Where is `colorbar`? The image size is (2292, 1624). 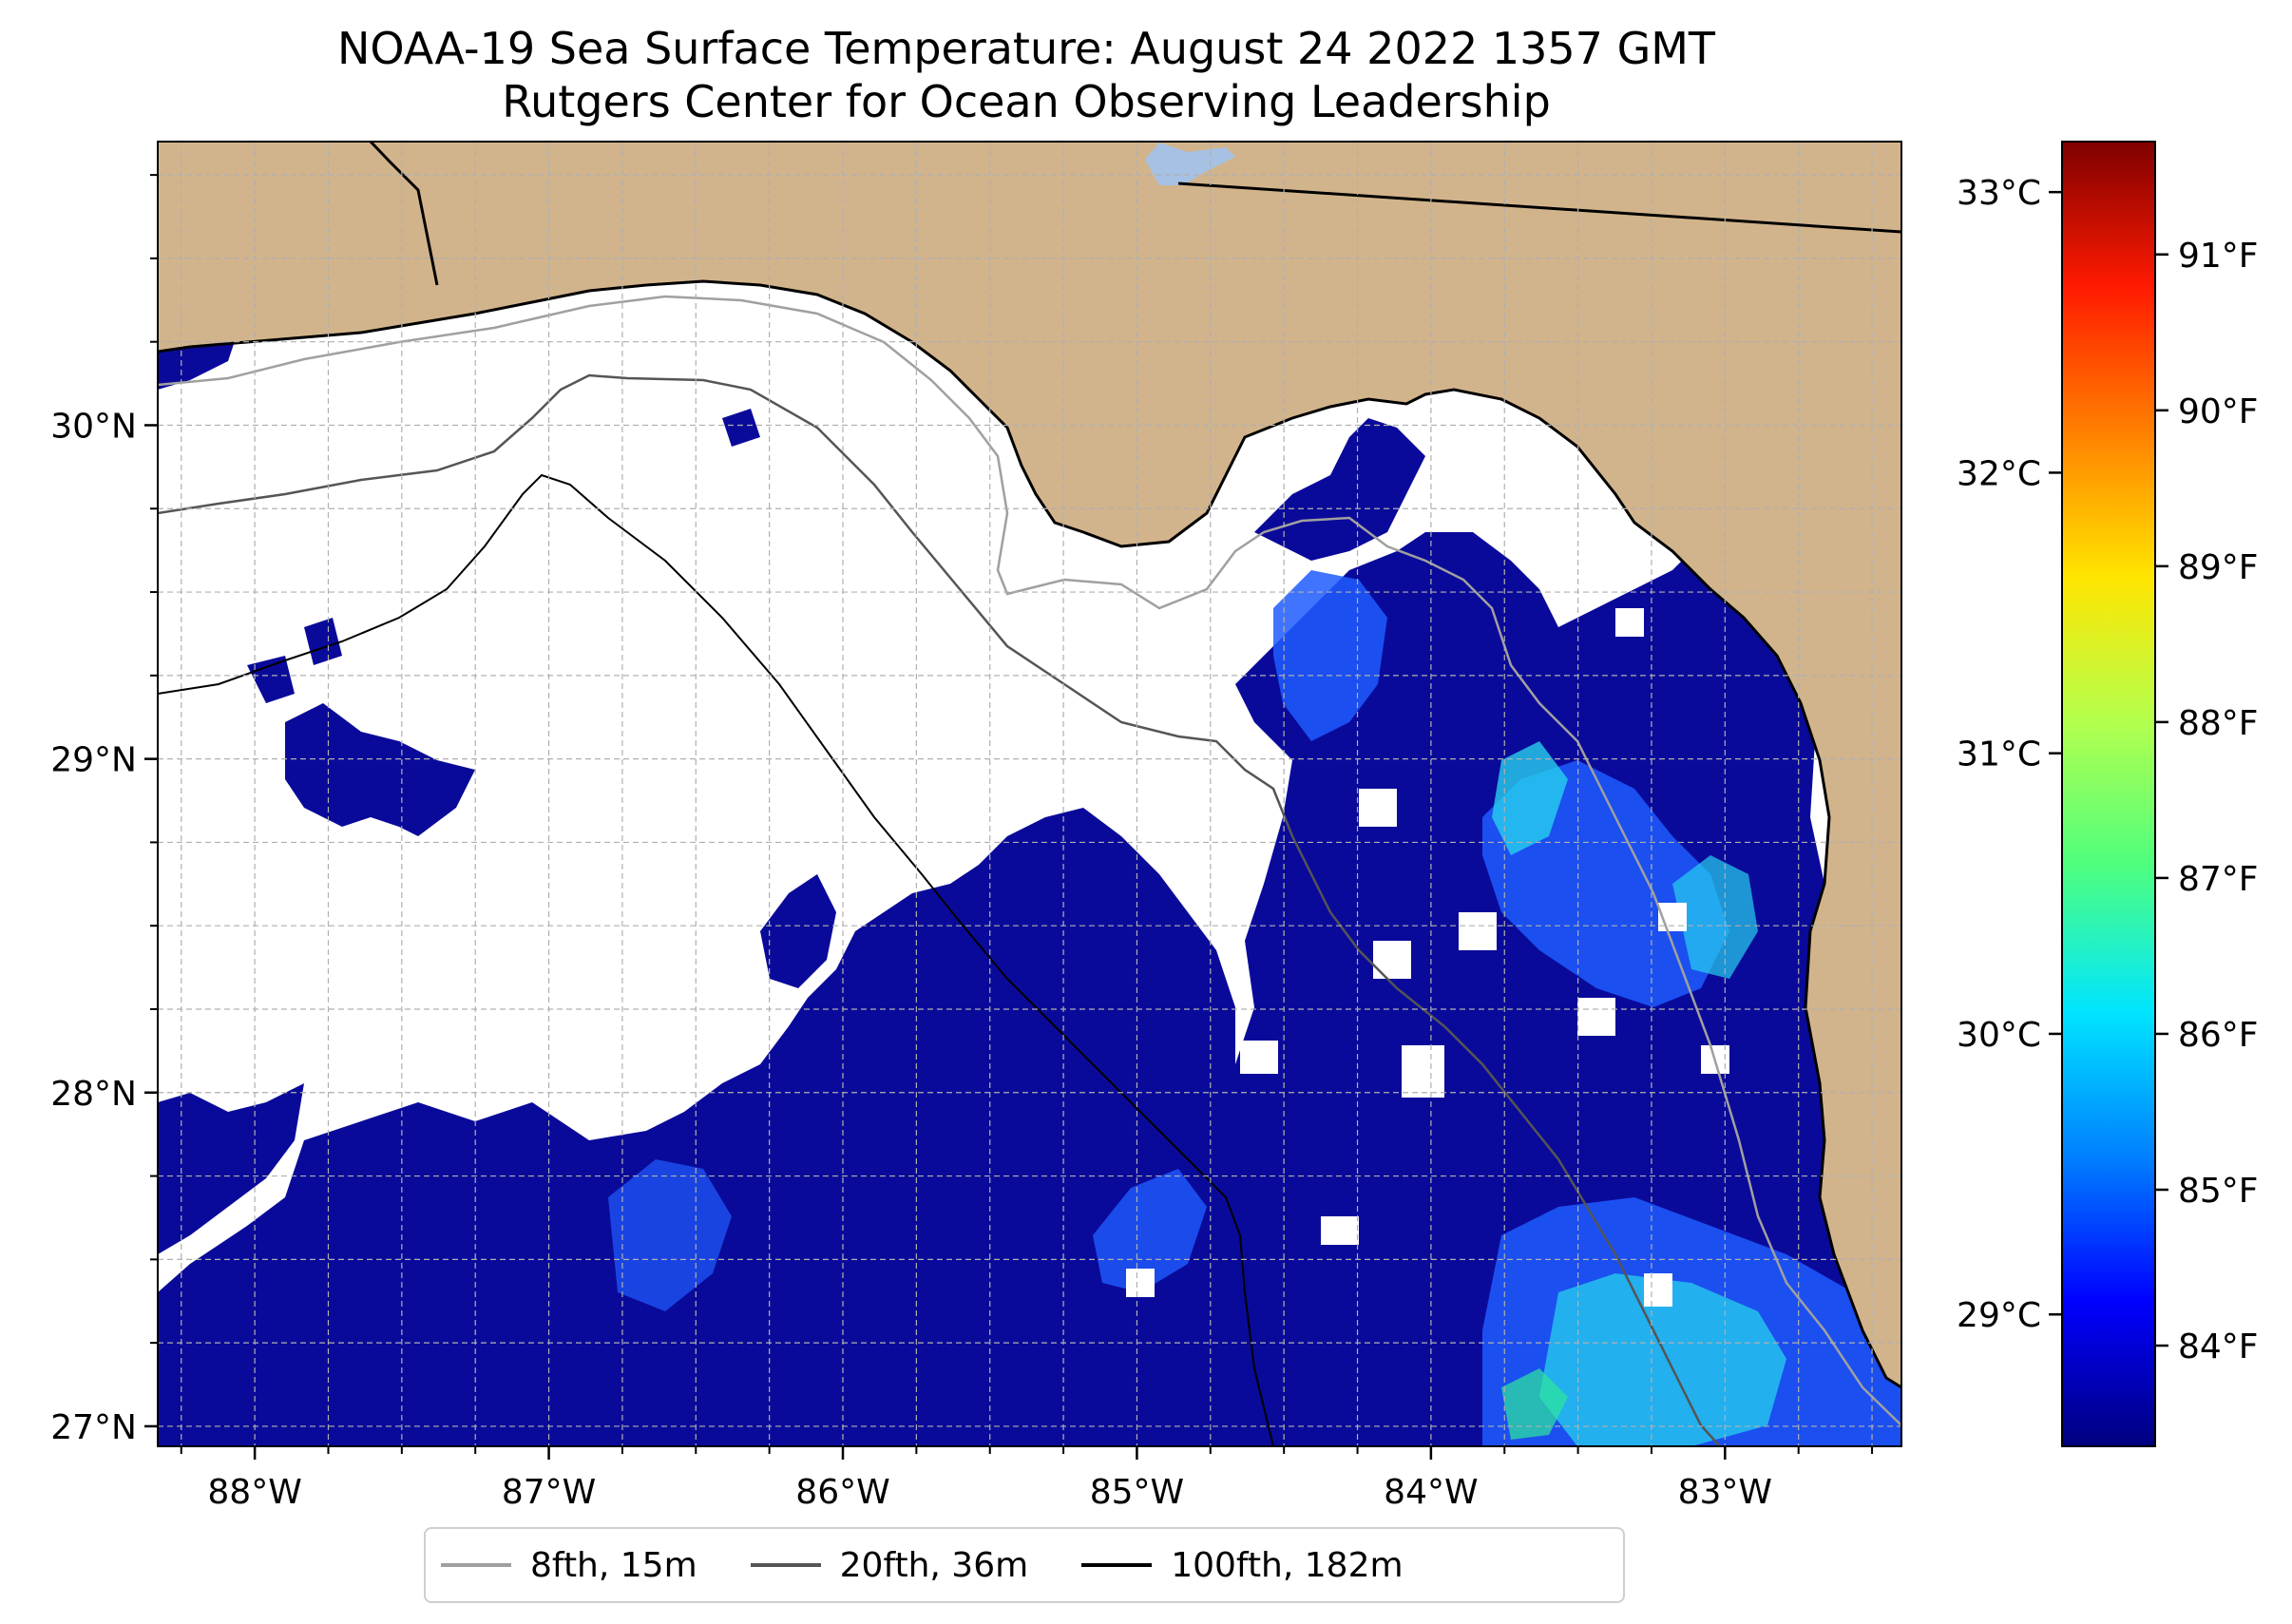 colorbar is located at coordinates (2108, 794).